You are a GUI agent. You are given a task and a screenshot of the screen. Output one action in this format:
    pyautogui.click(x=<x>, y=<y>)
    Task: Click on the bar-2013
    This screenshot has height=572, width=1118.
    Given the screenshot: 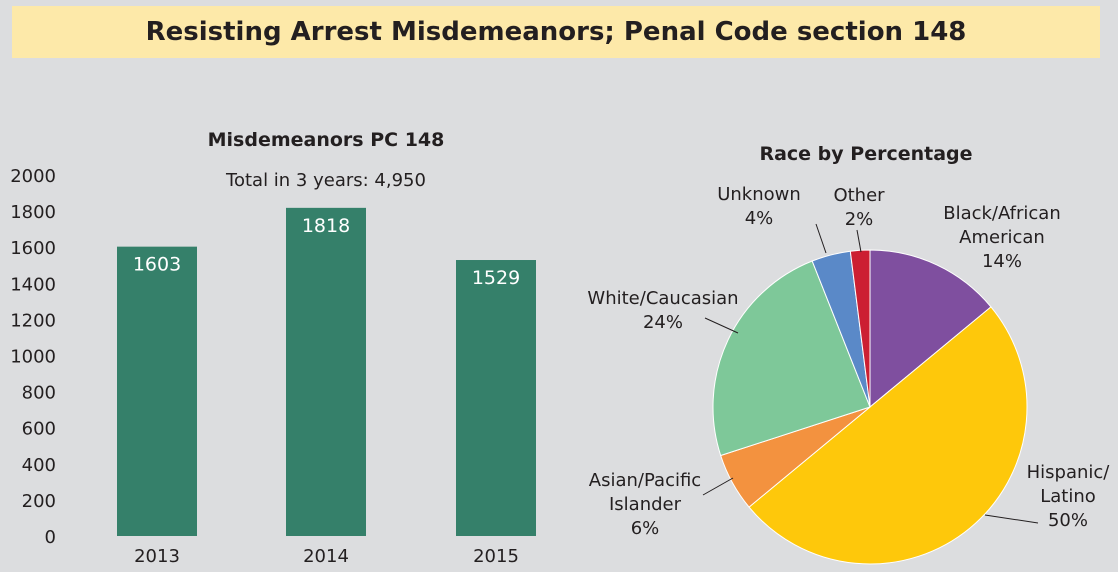 What is the action you would take?
    pyautogui.click(x=157, y=391)
    